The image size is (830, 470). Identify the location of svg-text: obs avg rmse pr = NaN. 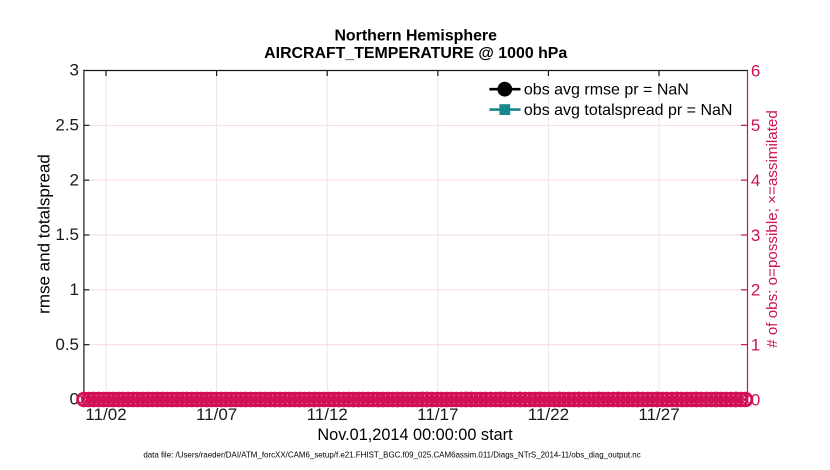
(606, 90).